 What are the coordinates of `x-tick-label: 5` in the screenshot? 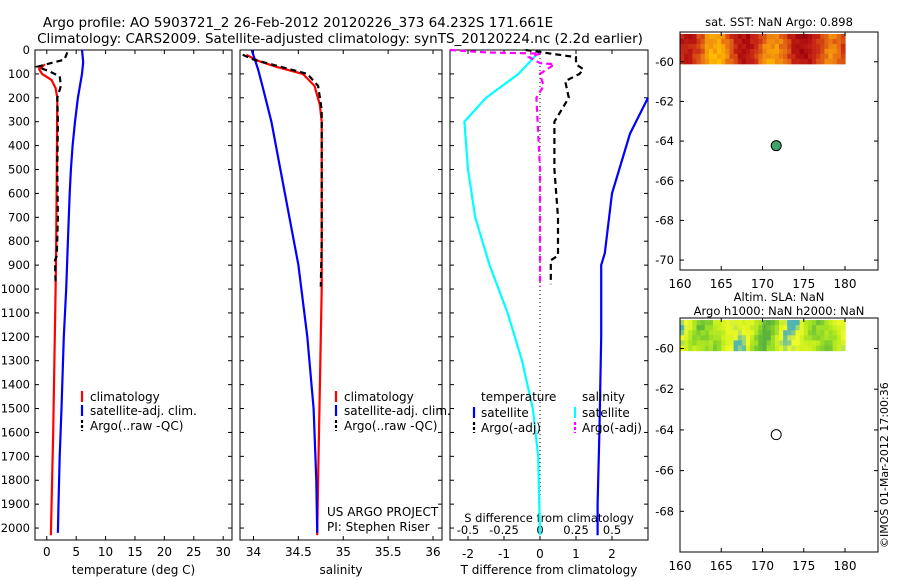 It's located at (76, 552).